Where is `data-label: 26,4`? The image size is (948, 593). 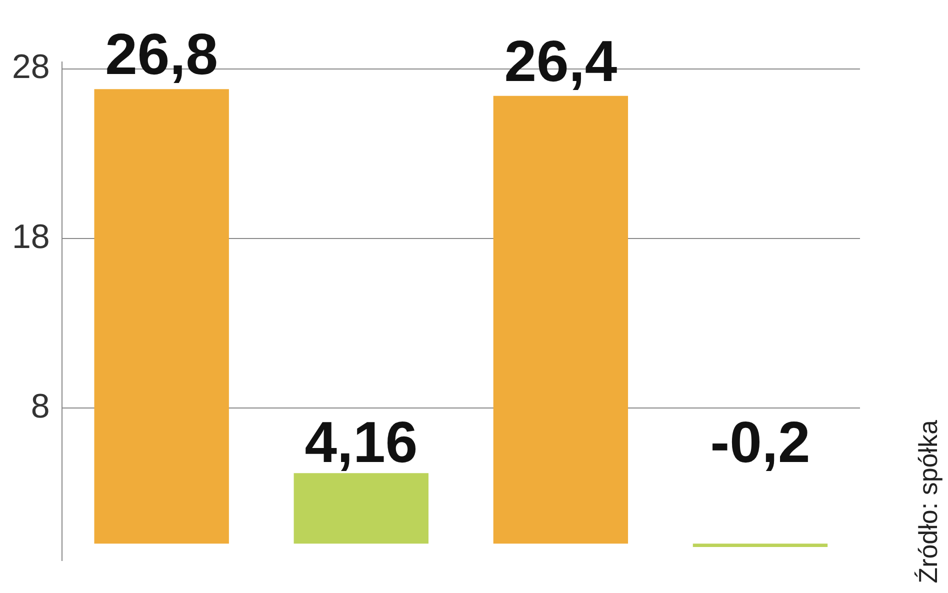
data-label: 26,4 is located at coordinates (561, 61).